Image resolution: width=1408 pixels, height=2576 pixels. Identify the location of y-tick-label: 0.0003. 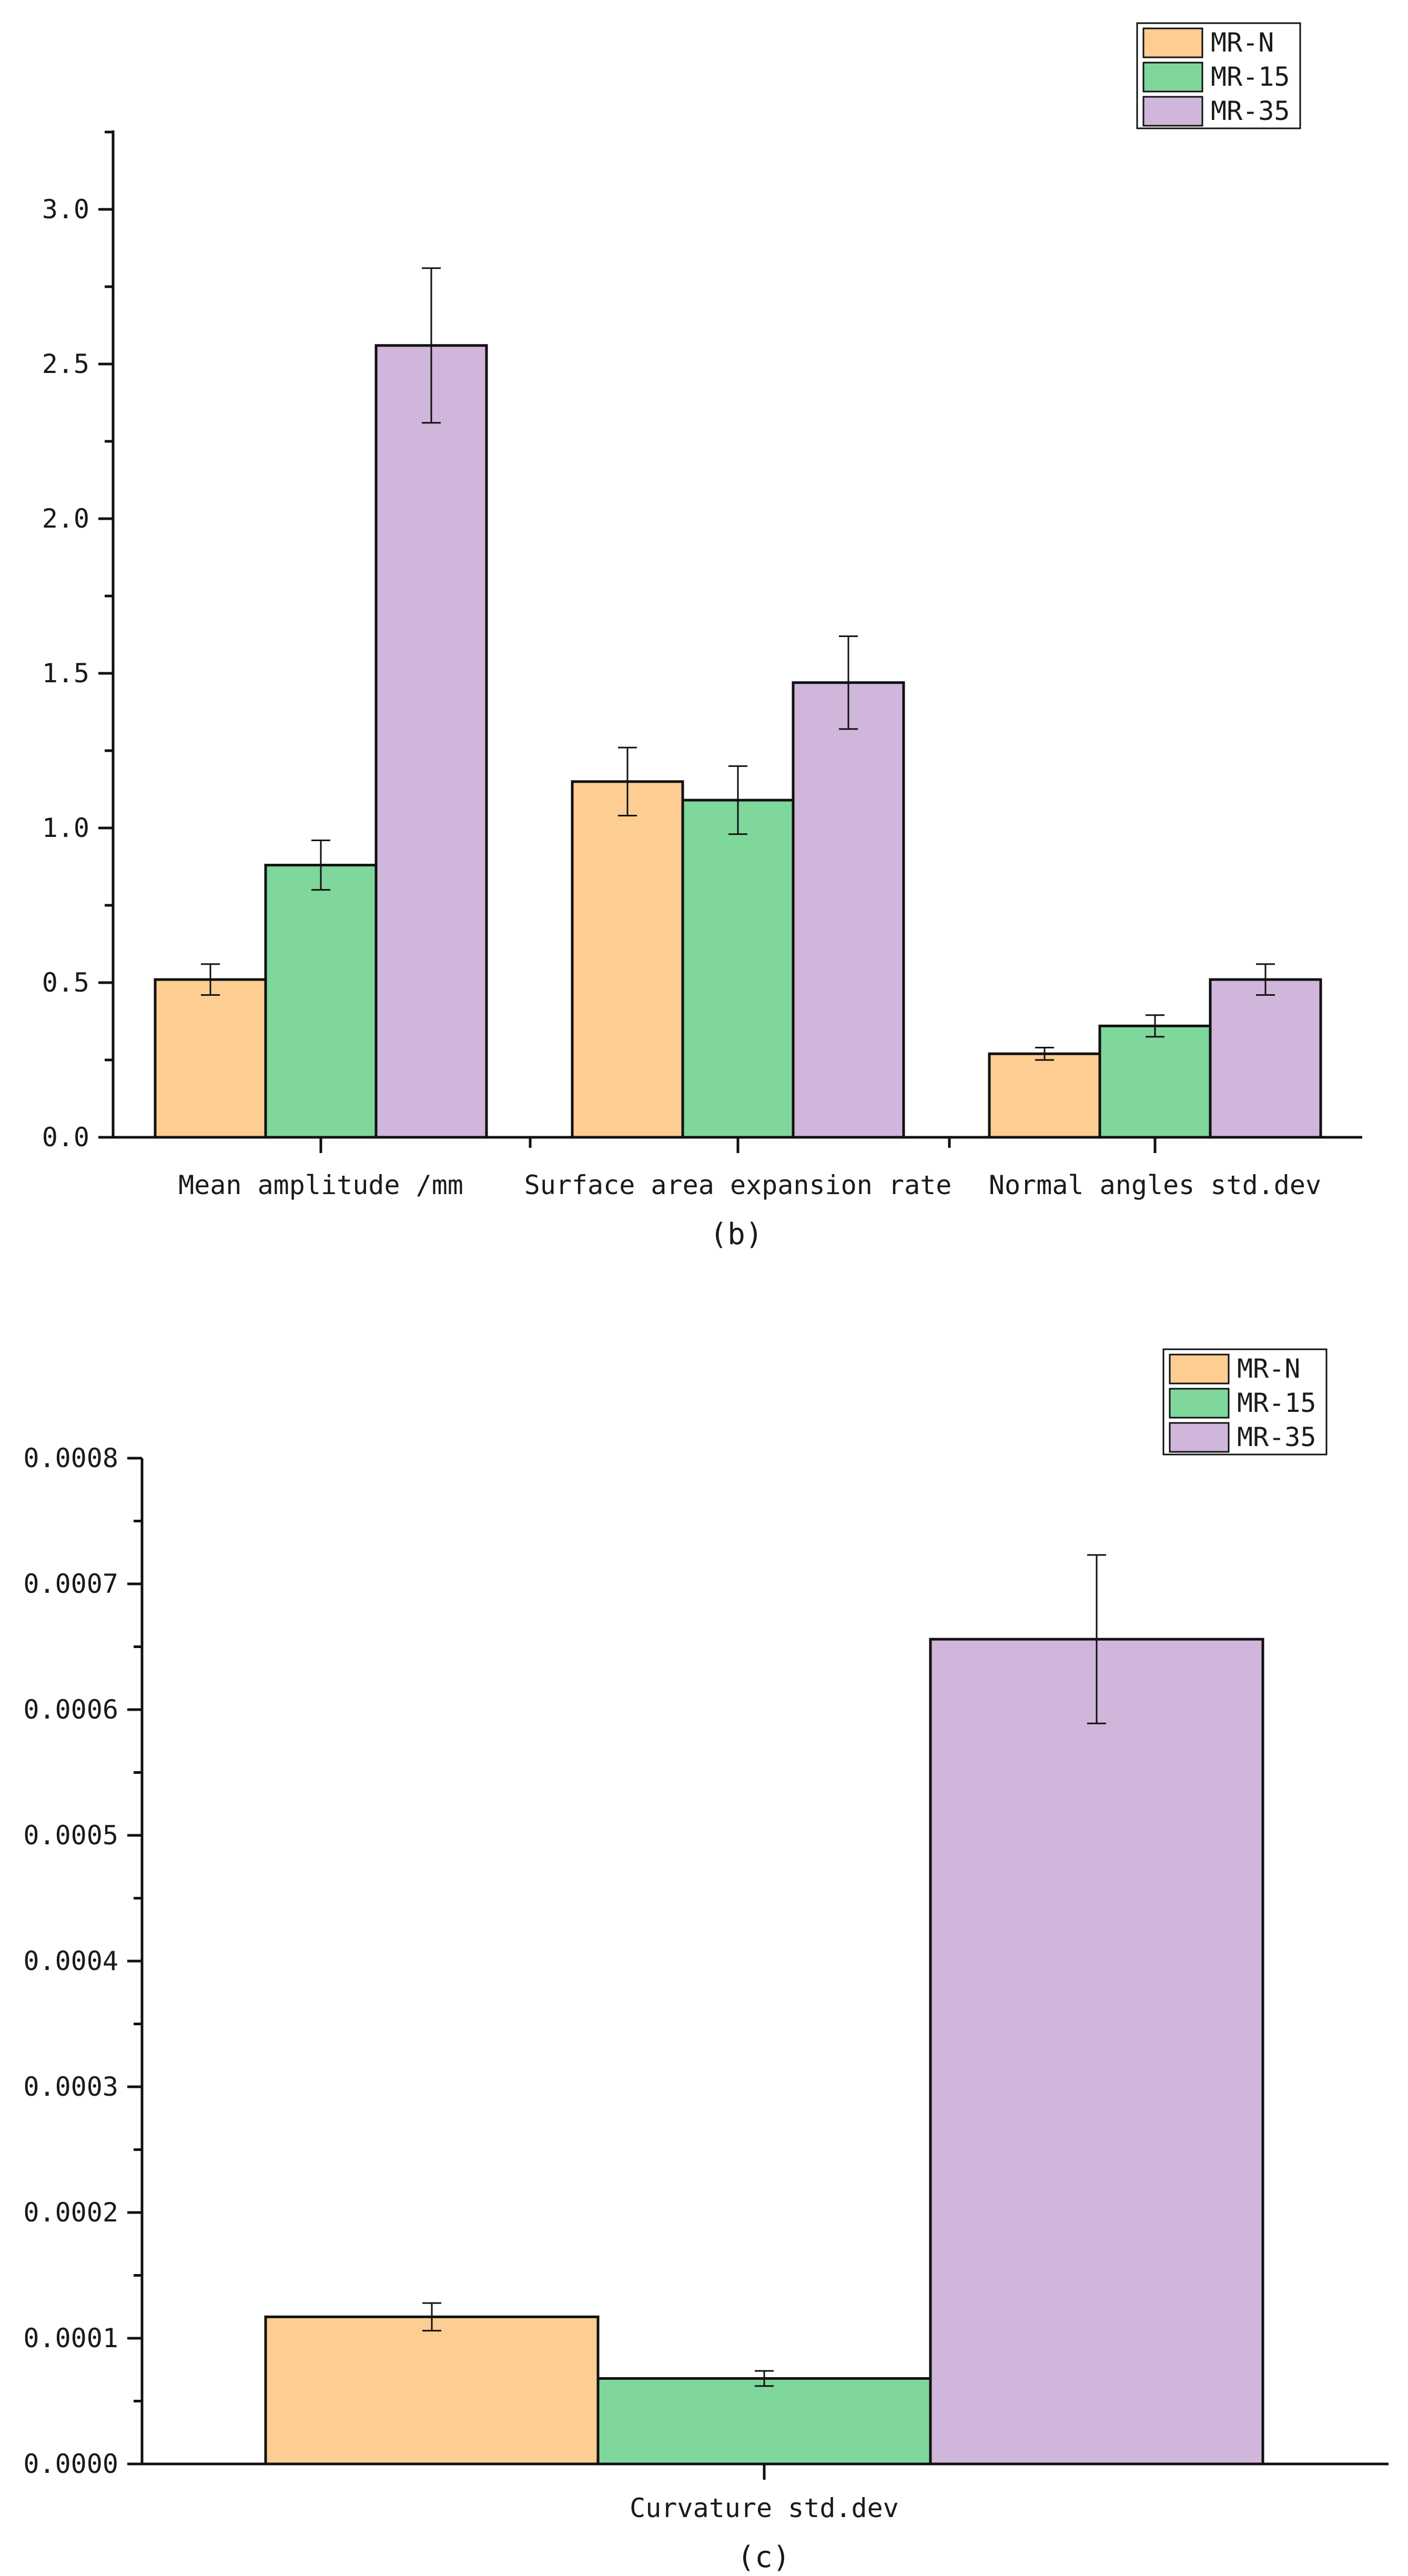
(70, 2087).